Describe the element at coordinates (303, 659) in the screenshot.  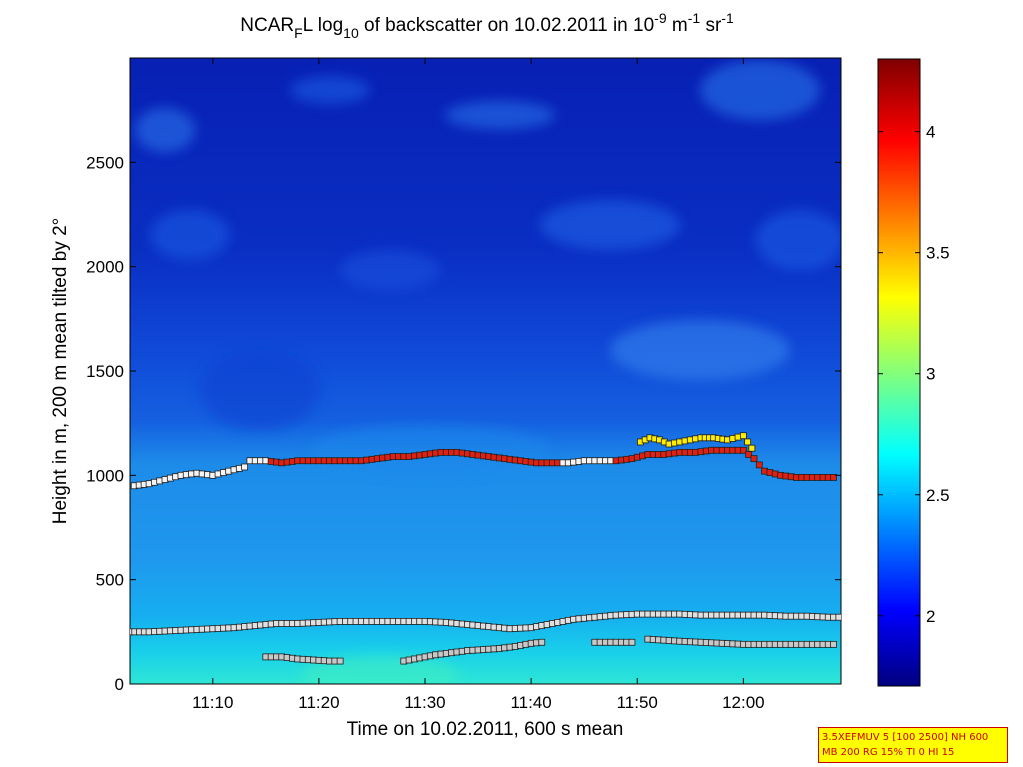
I see `marker-layer-lower-segment-a` at that location.